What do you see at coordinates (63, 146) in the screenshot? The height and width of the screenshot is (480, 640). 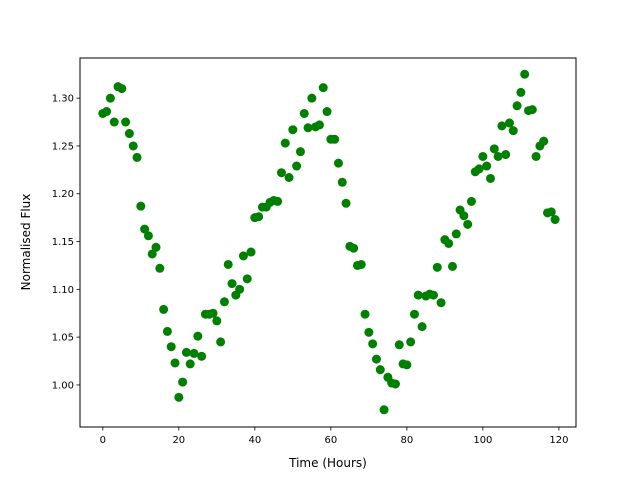 I see `y-tick-label: 1.25` at bounding box center [63, 146].